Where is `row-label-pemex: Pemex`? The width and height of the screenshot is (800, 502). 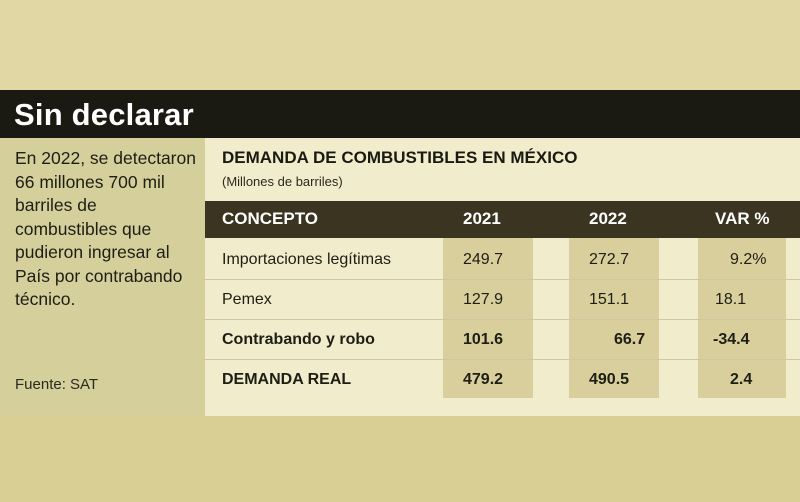
row-label-pemex: Pemex is located at coordinates (247, 299).